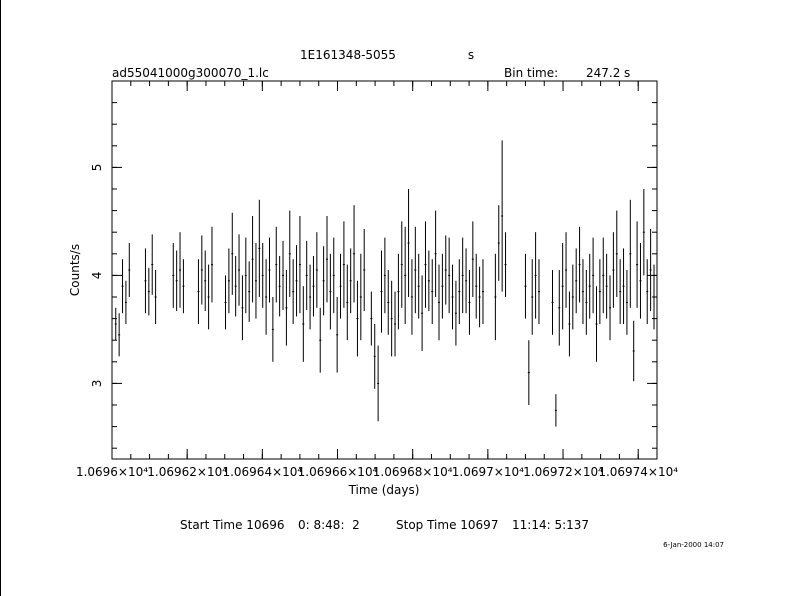 Image resolution: width=790 pixels, height=596 pixels. I want to click on x-tick-label: 1.0696×10⁴, so click(112, 472).